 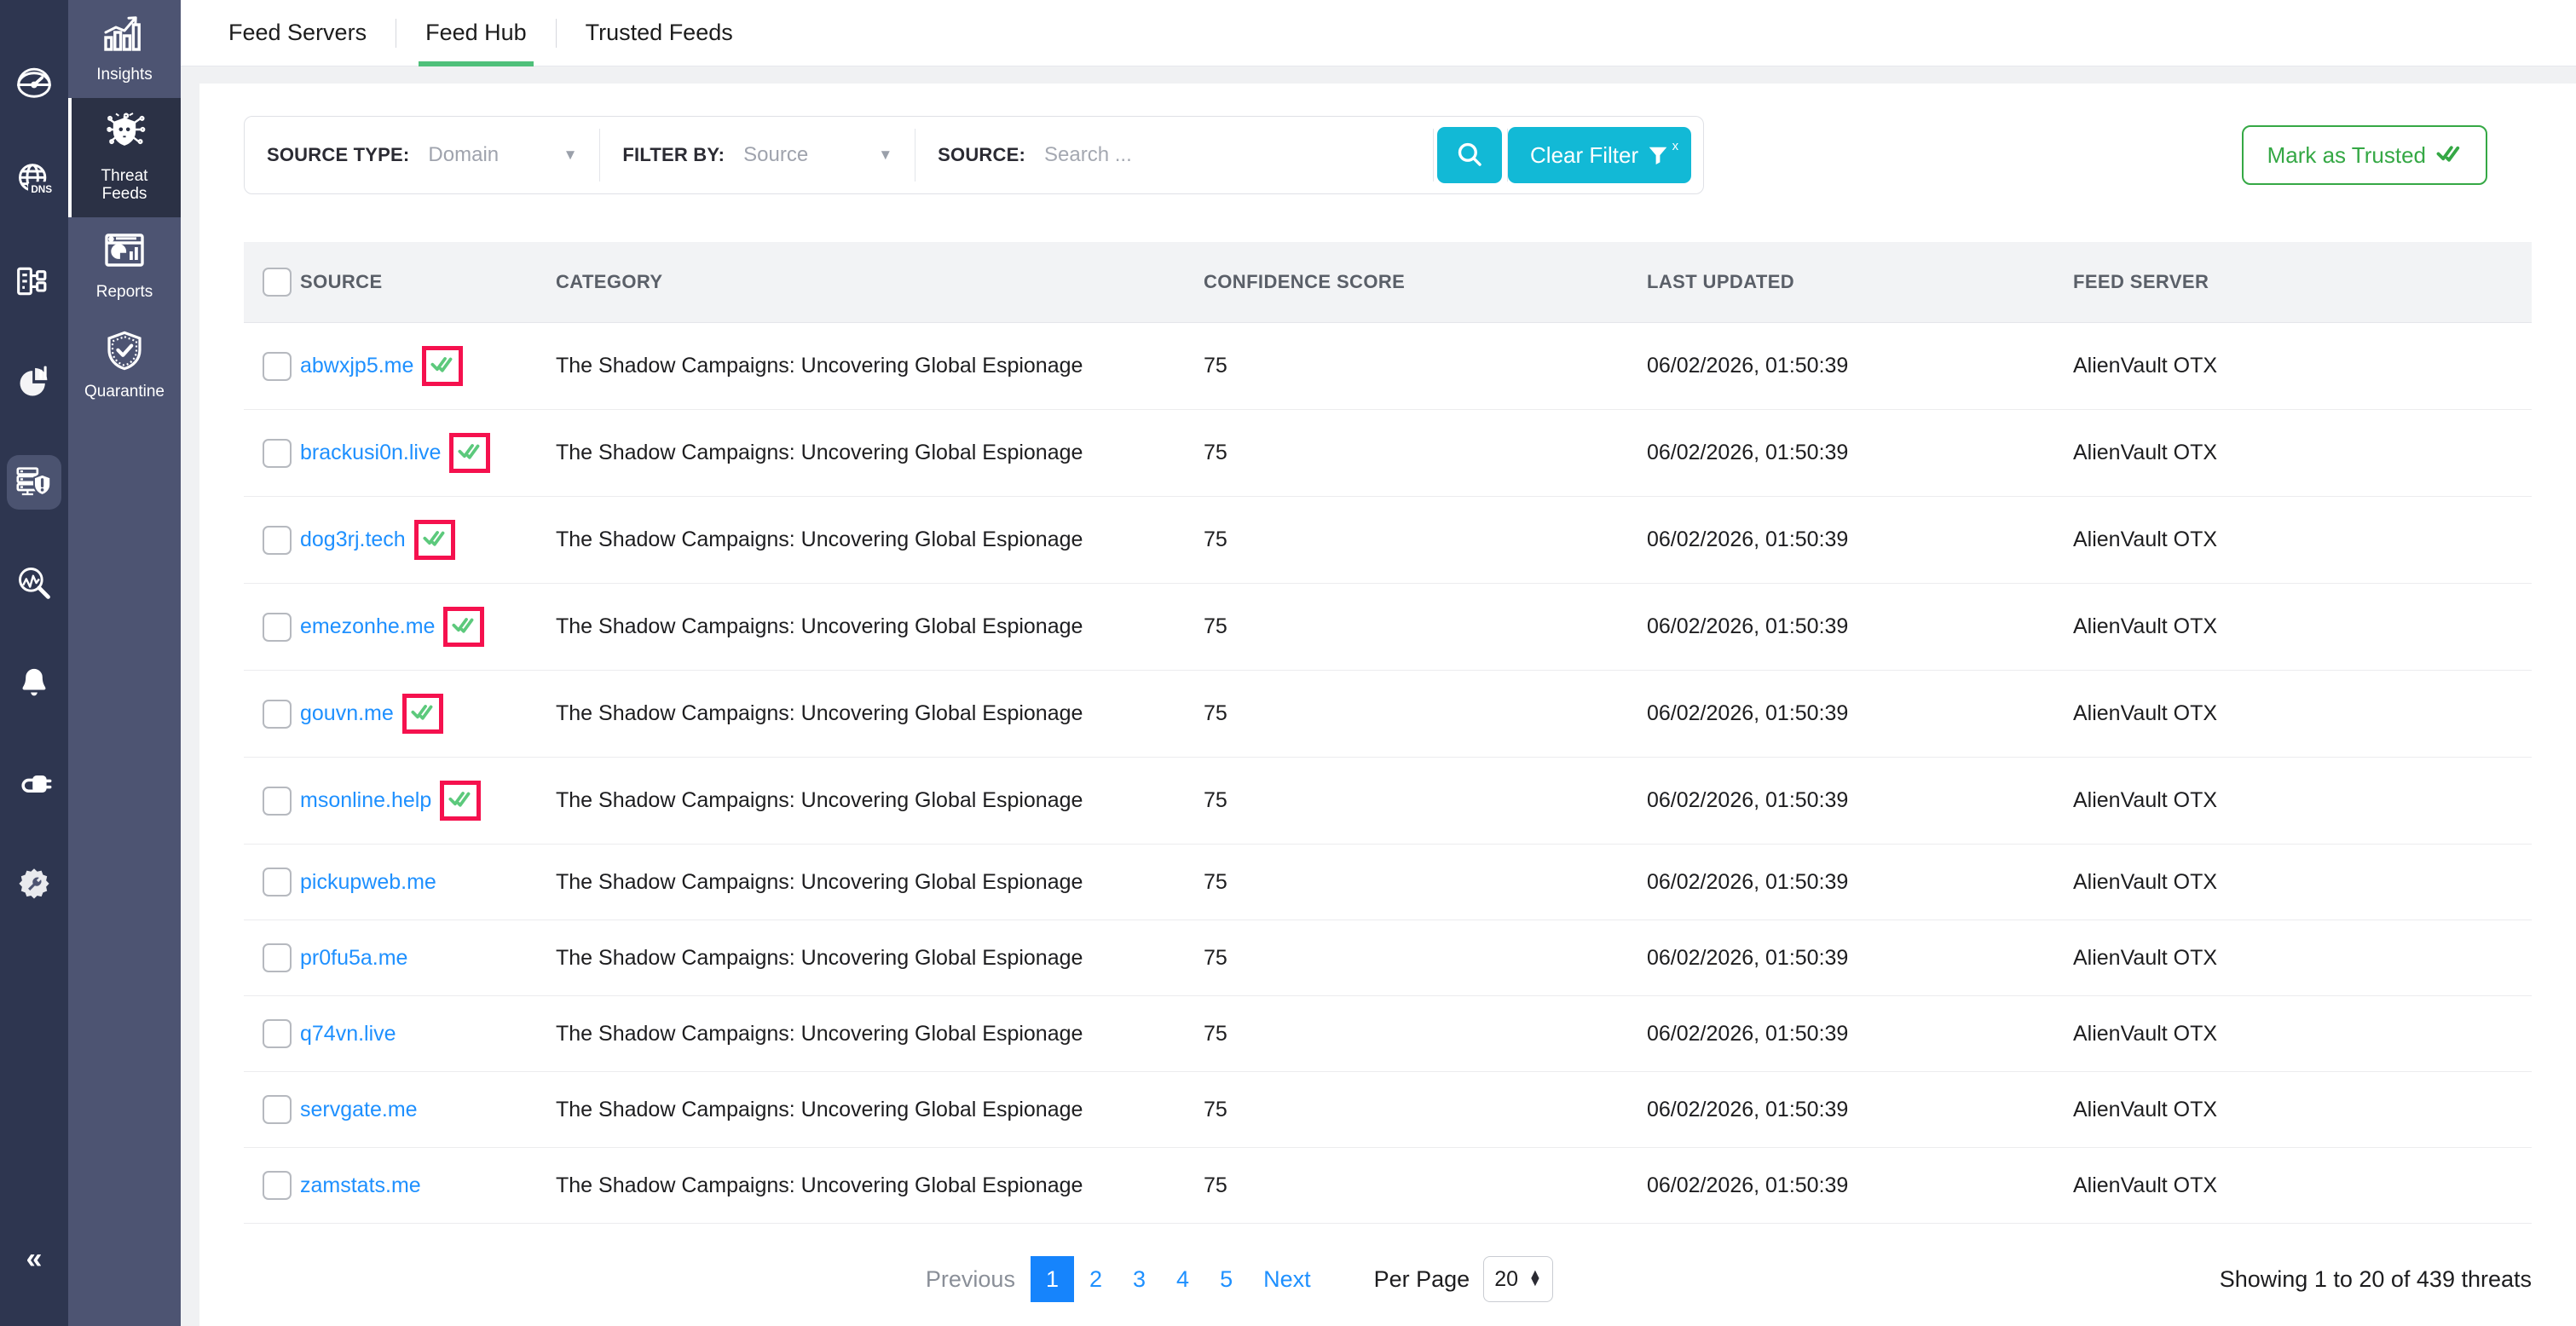 I want to click on source-link: servgate.me, so click(x=359, y=1109).